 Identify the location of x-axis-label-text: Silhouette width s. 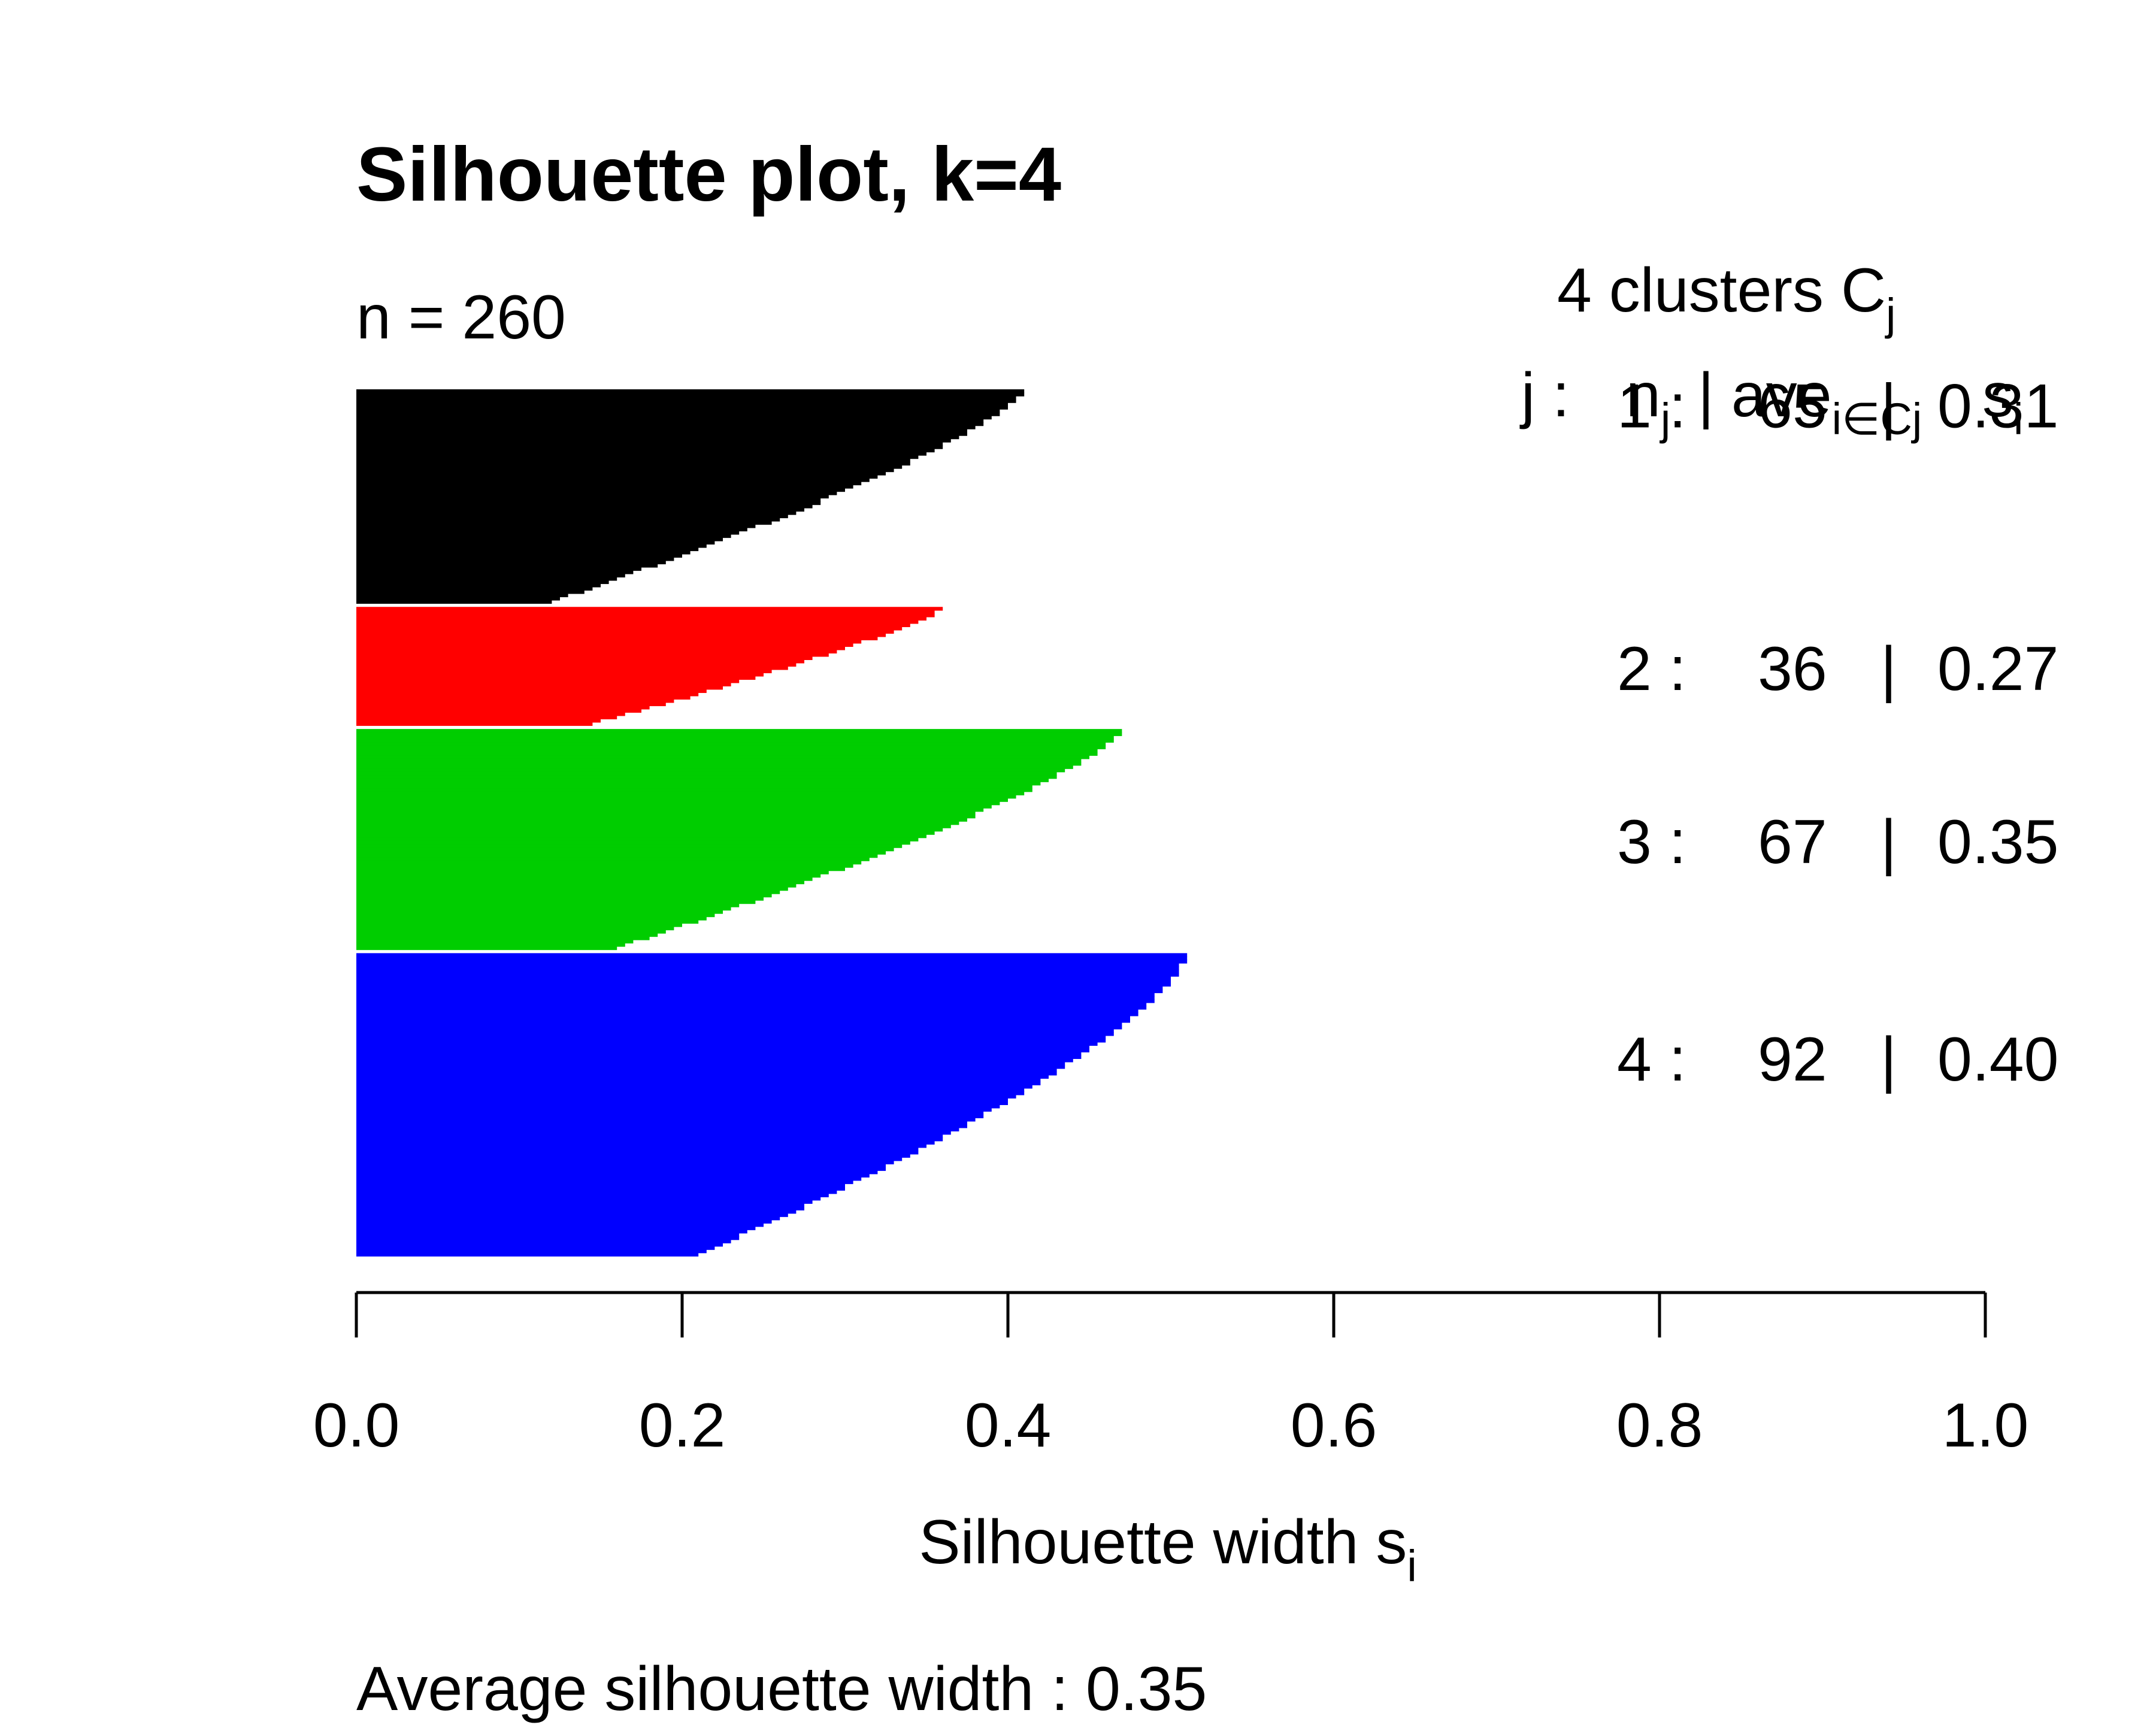
(1163, 1543).